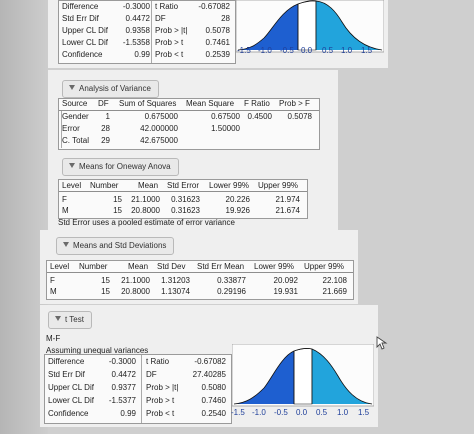  Describe the element at coordinates (200, 280) in the screenshot. I see `means-std-table` at that location.